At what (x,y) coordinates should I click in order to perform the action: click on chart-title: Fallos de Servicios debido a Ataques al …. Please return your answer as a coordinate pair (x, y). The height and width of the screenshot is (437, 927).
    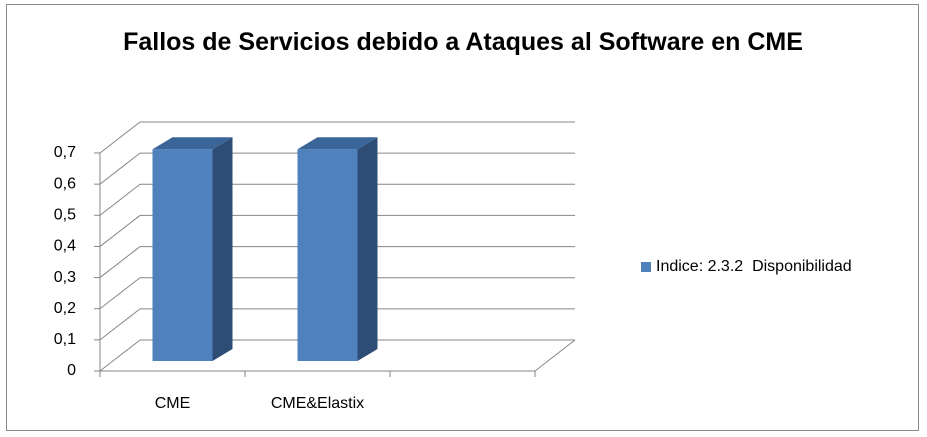
    Looking at the image, I should click on (463, 42).